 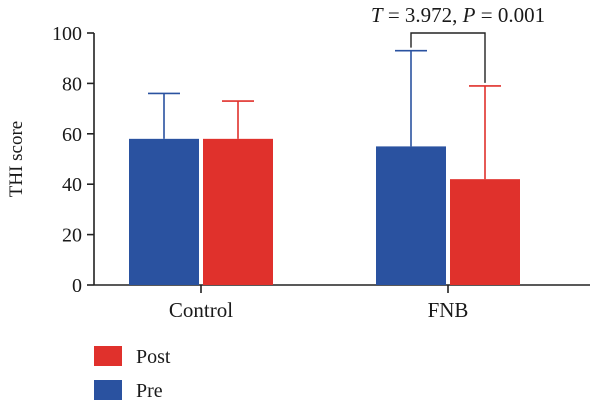 What do you see at coordinates (108, 390) in the screenshot?
I see `legend-swatch-pre` at bounding box center [108, 390].